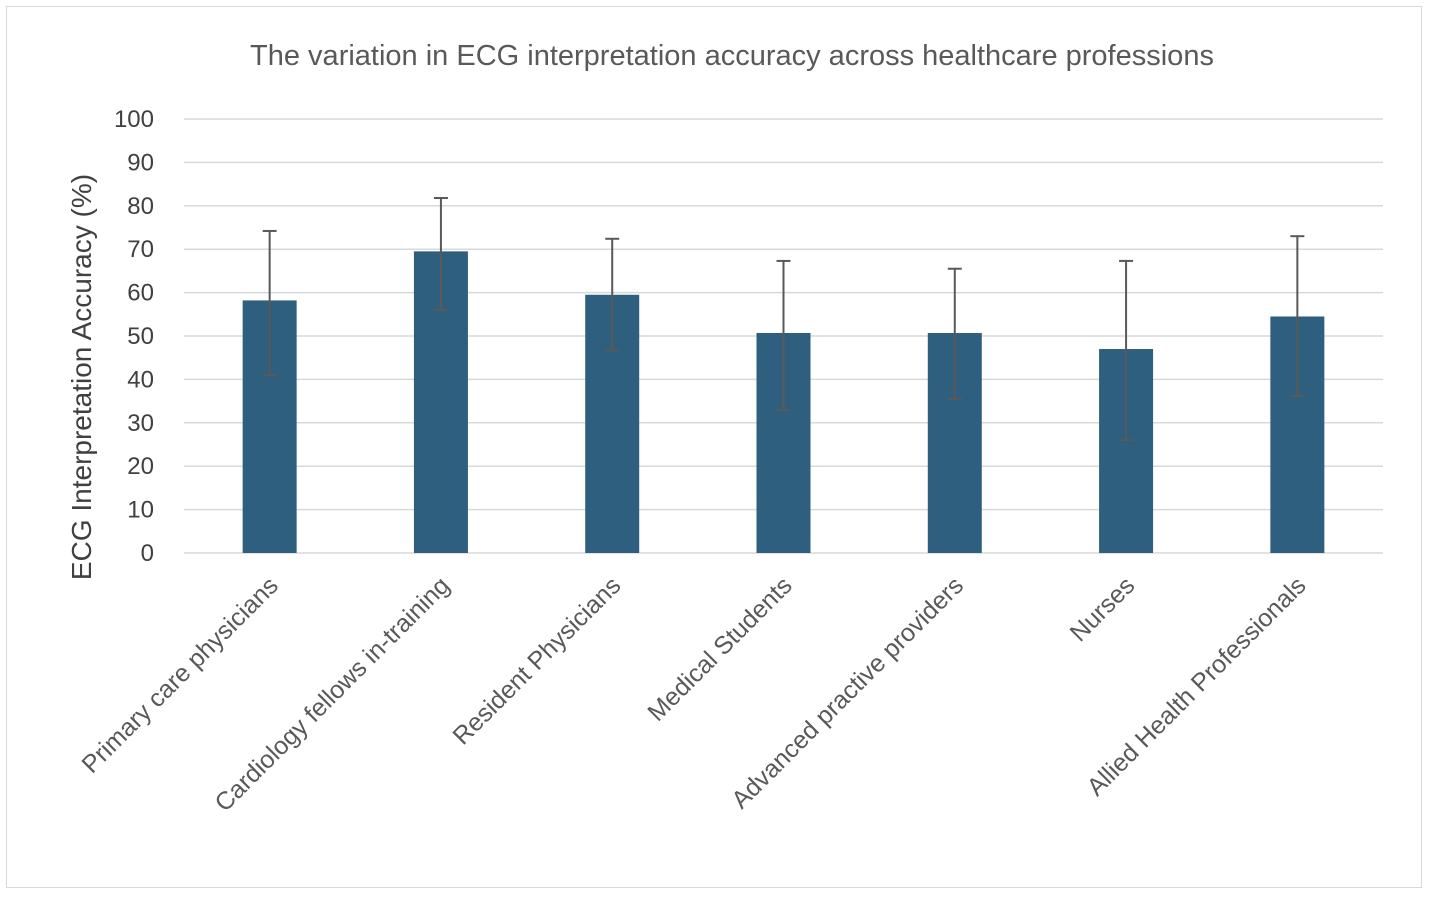  Describe the element at coordinates (536, 660) in the screenshot. I see `x-tick-label: Resident Physicians` at that location.